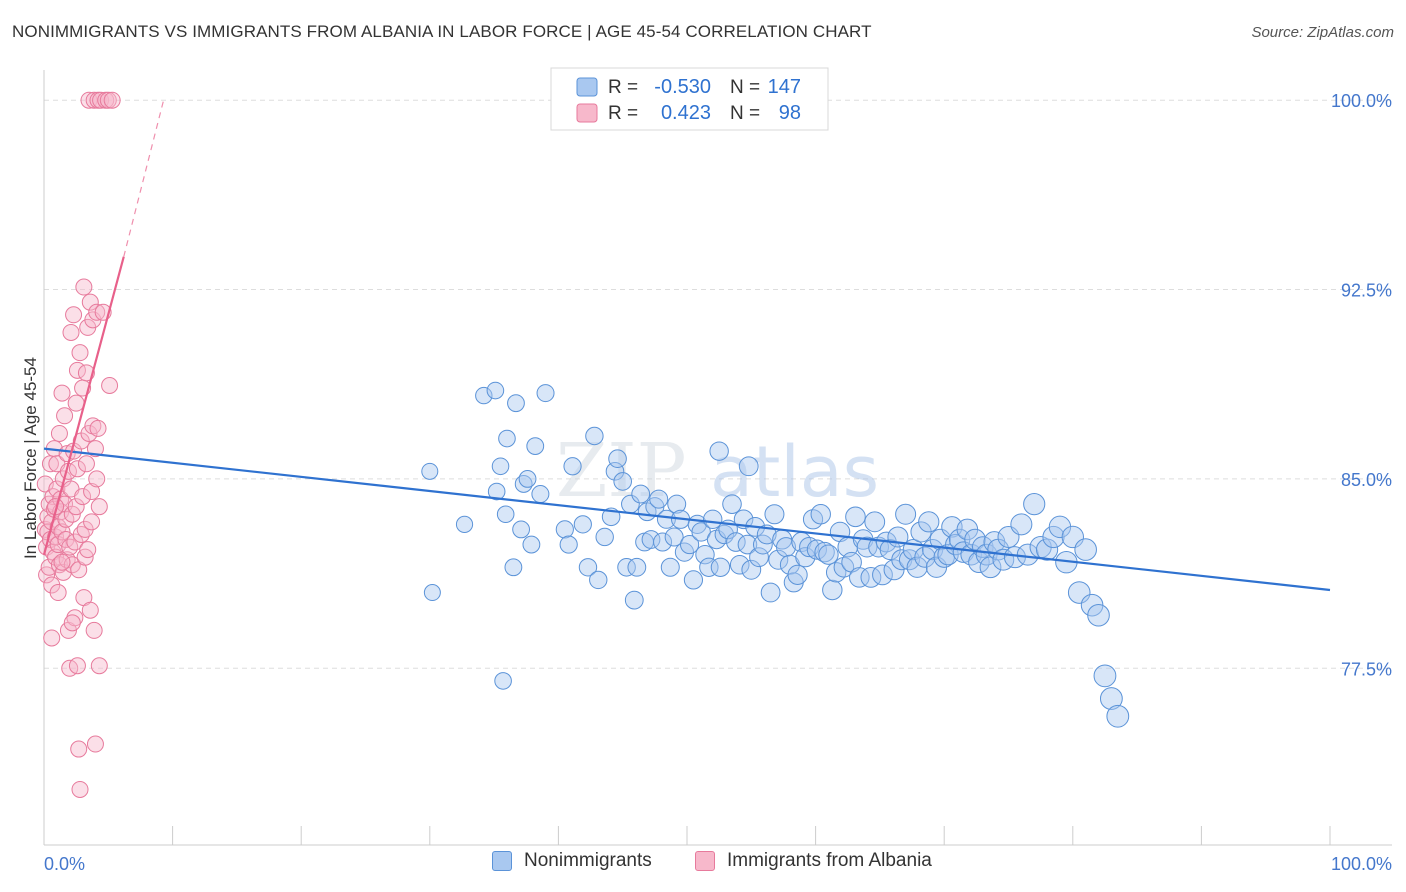  What do you see at coordinates (502, 861) in the screenshot?
I see `legend-swatch-nonimmigrants` at bounding box center [502, 861].